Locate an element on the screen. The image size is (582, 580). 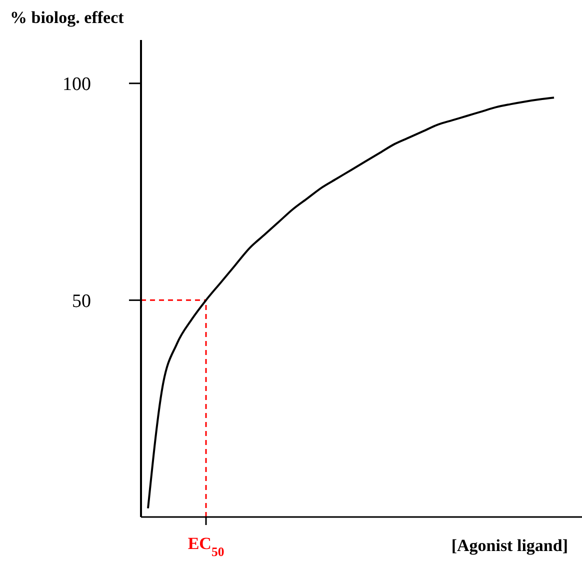
y-tick-label: 50 is located at coordinates (81, 301).